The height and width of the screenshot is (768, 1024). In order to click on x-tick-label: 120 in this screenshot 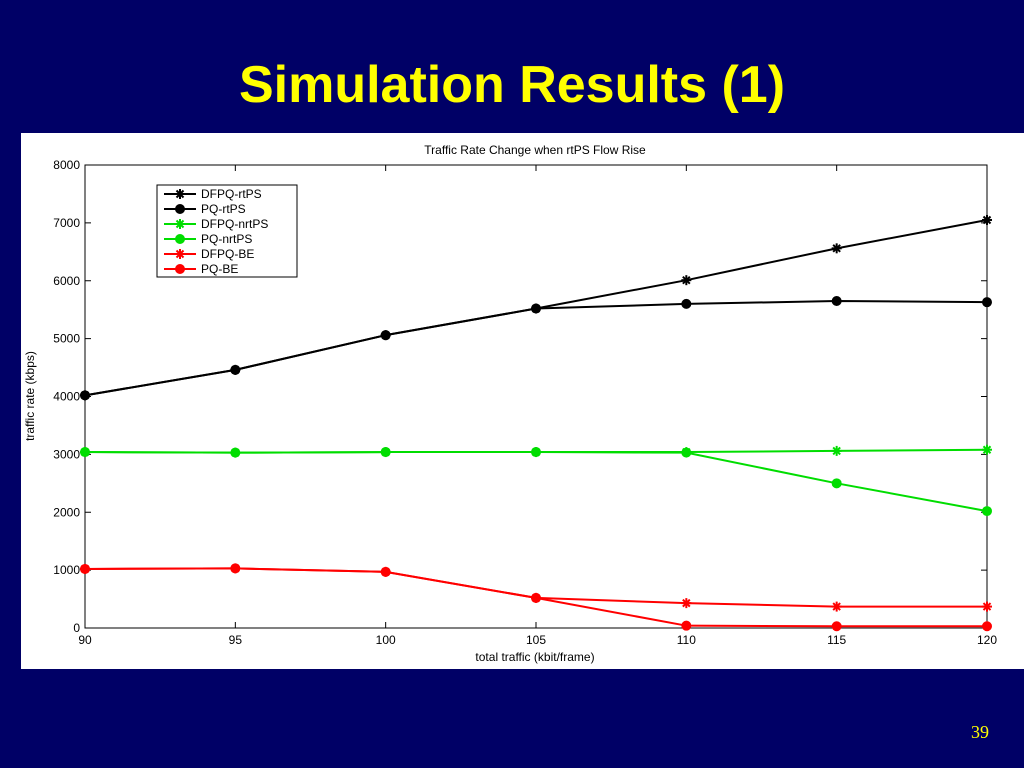, I will do `click(987, 640)`.